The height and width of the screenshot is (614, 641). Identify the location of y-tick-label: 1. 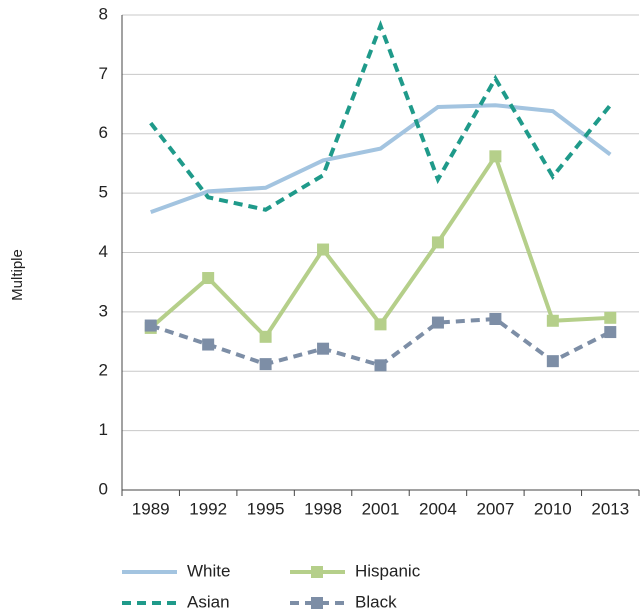
(103, 429).